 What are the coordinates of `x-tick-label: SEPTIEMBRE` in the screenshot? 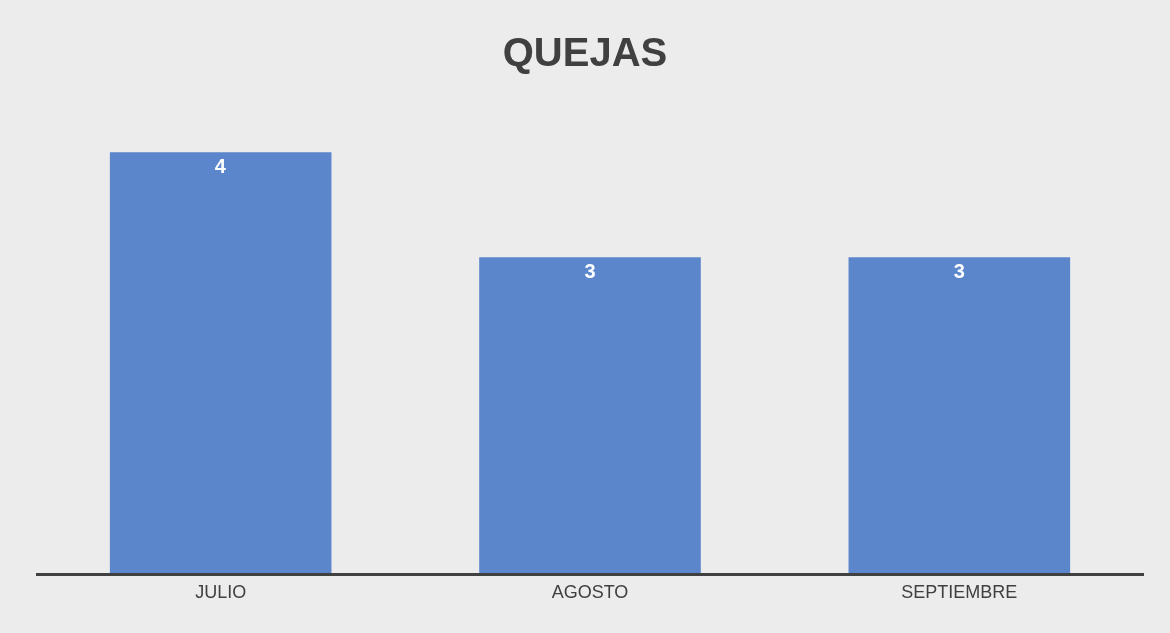 It's located at (959, 591).